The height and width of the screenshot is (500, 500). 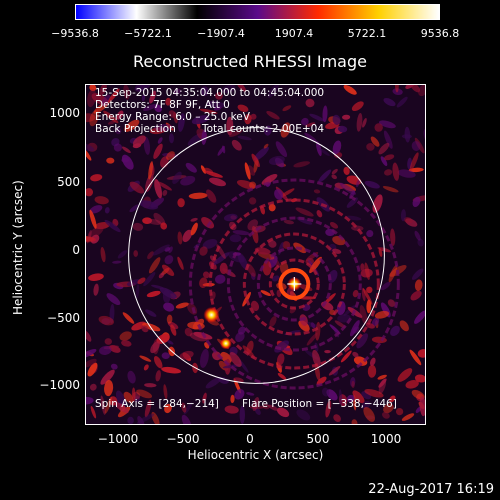 I want to click on y-tick: 500, so click(x=68, y=182).